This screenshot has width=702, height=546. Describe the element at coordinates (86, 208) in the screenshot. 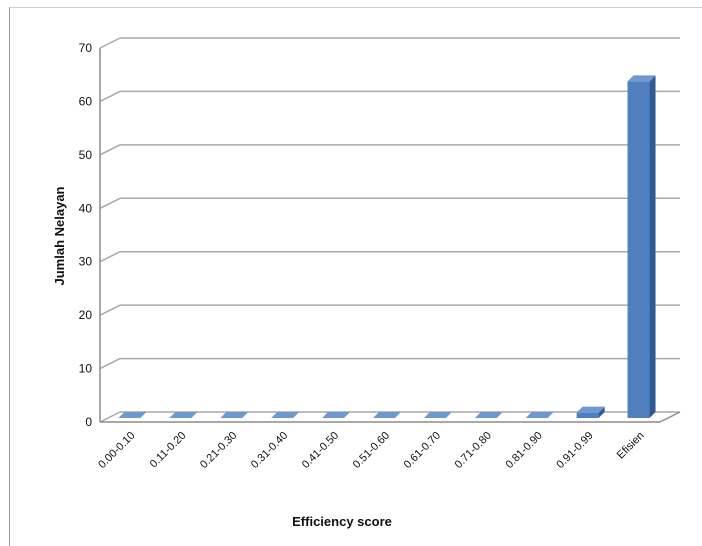

I see `y-tick-label: 40` at that location.